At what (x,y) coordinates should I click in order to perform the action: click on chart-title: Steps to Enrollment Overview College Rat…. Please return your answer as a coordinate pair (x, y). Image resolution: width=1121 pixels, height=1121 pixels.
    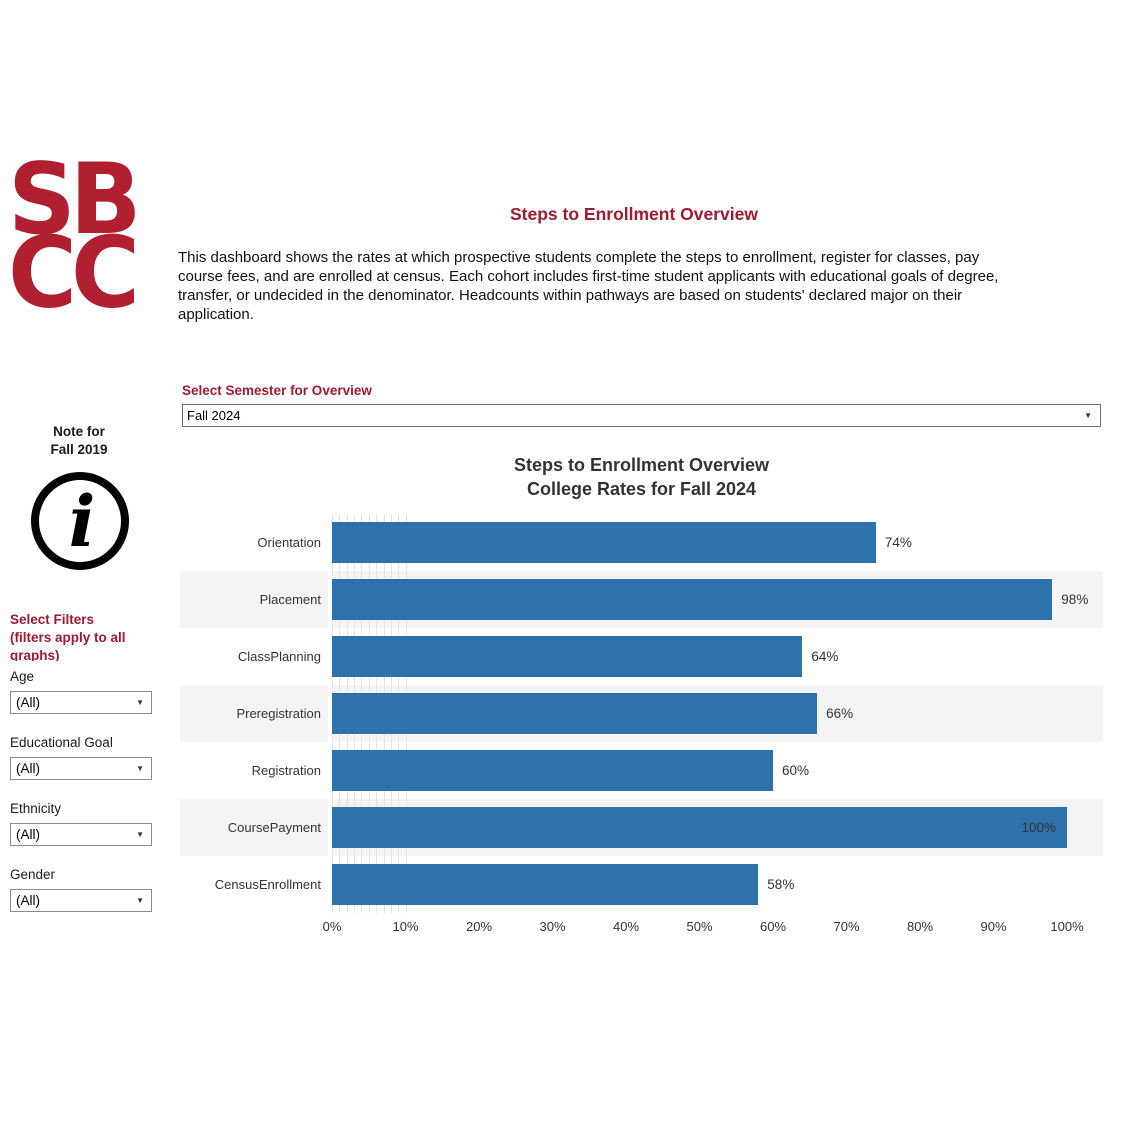
    Looking at the image, I should click on (641, 477).